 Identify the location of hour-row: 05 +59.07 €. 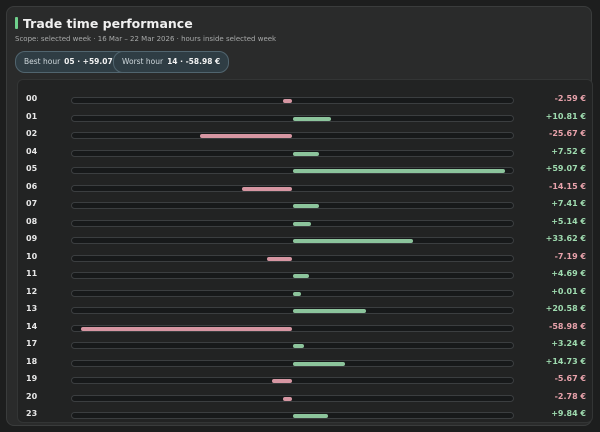
(305, 169).